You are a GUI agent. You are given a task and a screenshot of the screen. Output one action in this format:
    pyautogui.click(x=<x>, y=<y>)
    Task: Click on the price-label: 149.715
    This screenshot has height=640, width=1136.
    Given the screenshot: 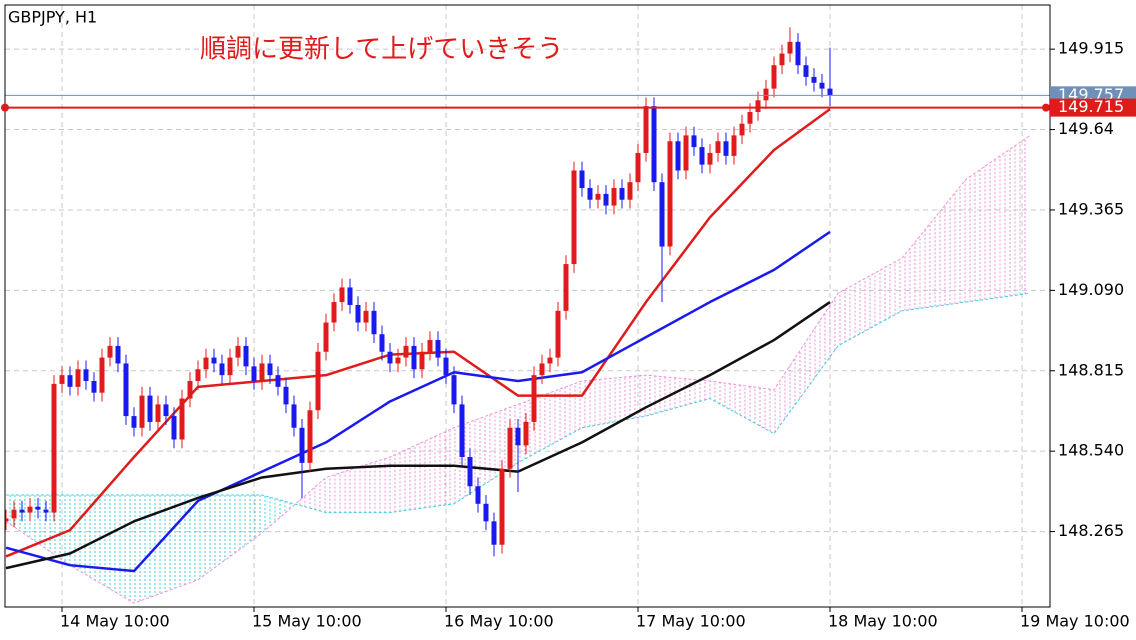 What is the action you would take?
    pyautogui.click(x=1091, y=106)
    